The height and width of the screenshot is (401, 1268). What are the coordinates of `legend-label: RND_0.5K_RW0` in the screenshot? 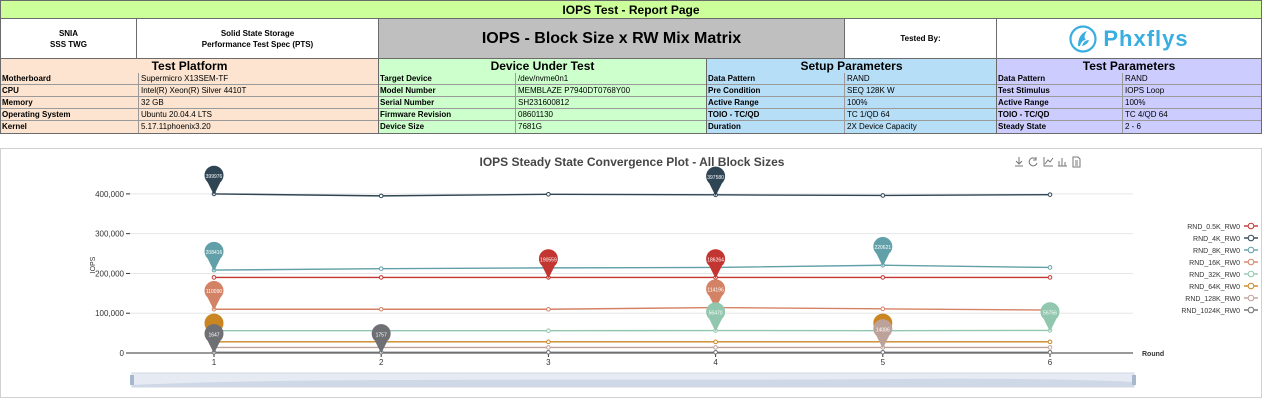 It's located at (1213, 227).